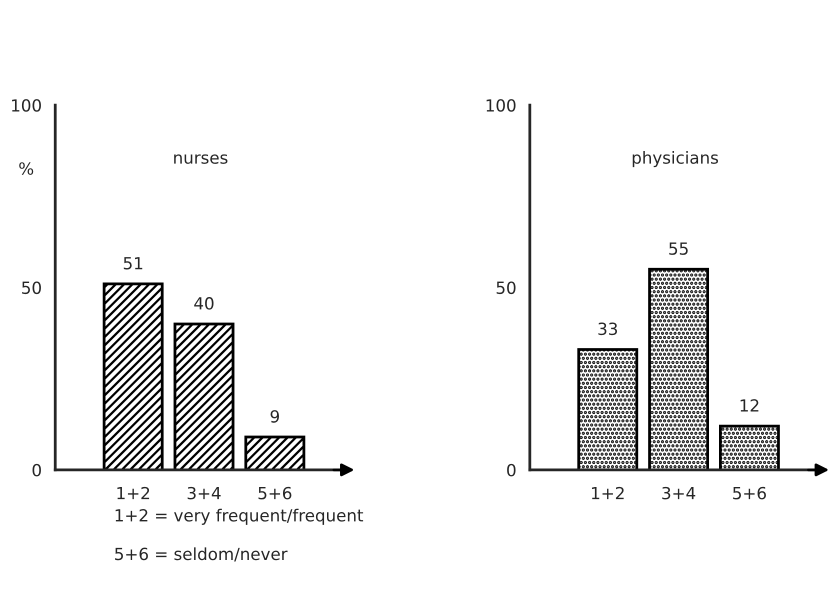  Describe the element at coordinates (133, 263) in the screenshot. I see `data-label: 51` at that location.